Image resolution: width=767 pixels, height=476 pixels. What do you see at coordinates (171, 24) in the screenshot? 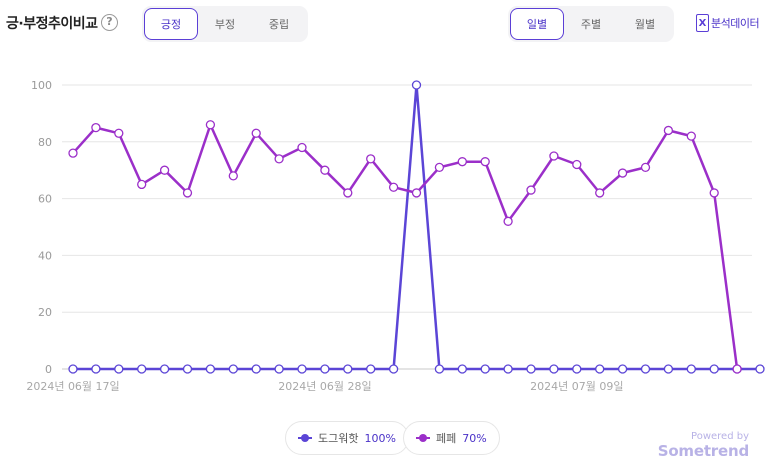
I see `tab-positive: 긍정` at bounding box center [171, 24].